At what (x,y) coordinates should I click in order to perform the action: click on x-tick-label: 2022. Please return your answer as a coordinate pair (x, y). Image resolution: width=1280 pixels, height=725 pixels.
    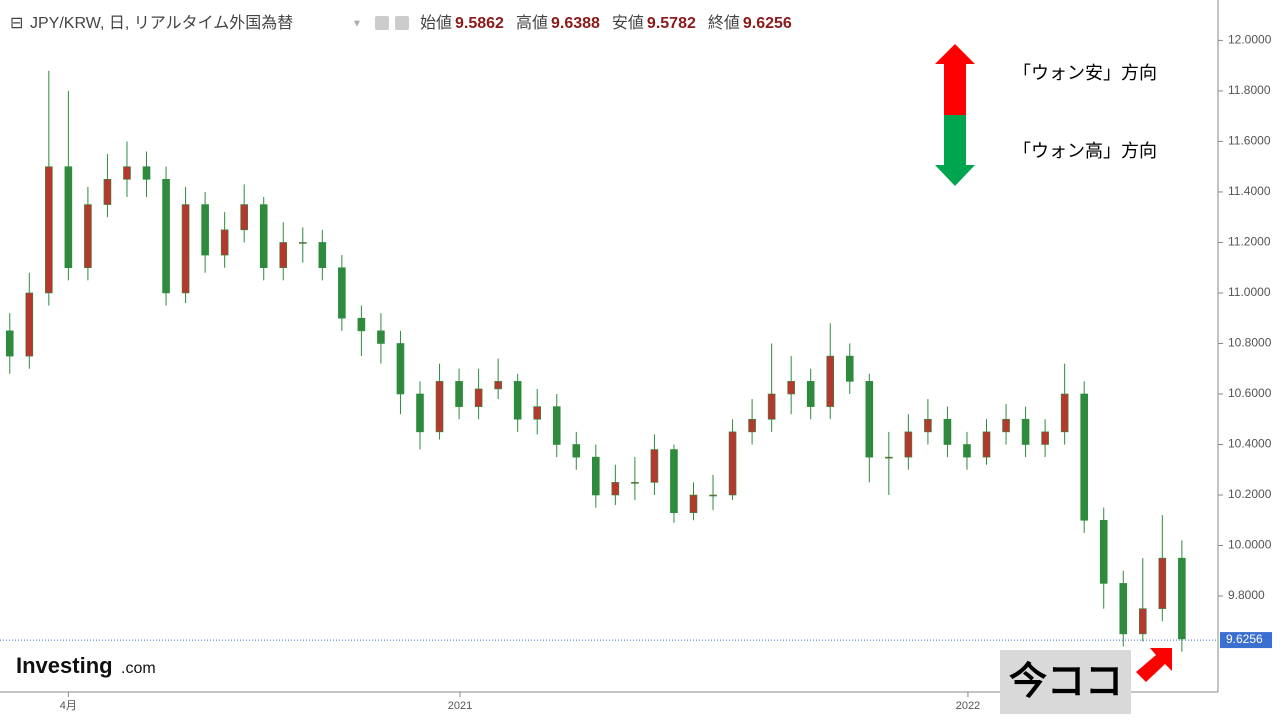
    Looking at the image, I should click on (968, 706).